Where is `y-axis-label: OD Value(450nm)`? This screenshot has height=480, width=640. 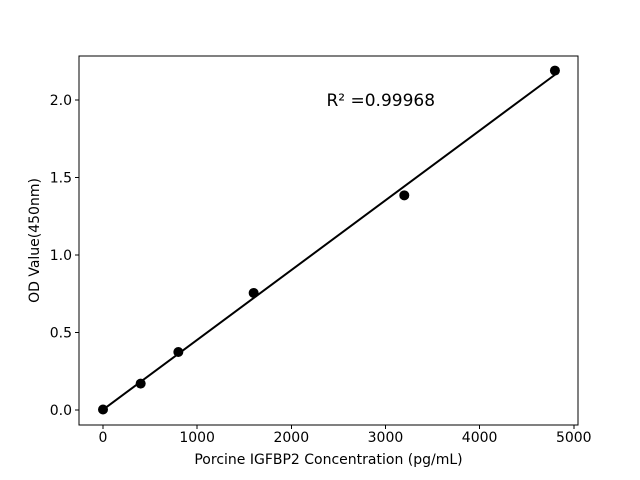 y-axis-label: OD Value(450nm) is located at coordinates (35, 240).